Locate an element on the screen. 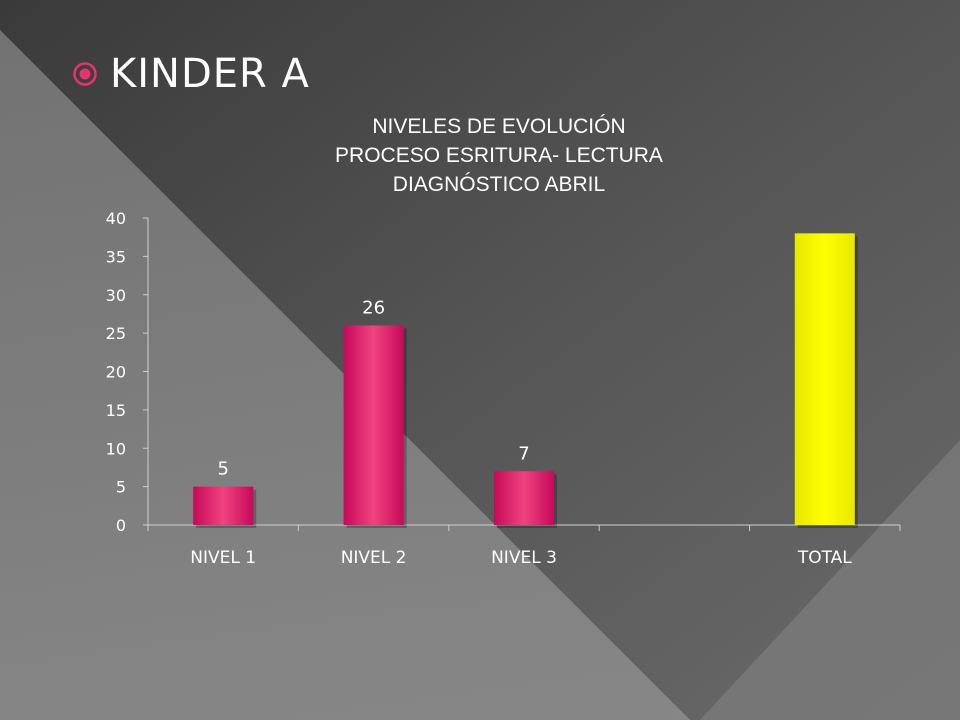 This screenshot has width=960, height=720. slide-heading: KINDER A is located at coordinates (191, 74).